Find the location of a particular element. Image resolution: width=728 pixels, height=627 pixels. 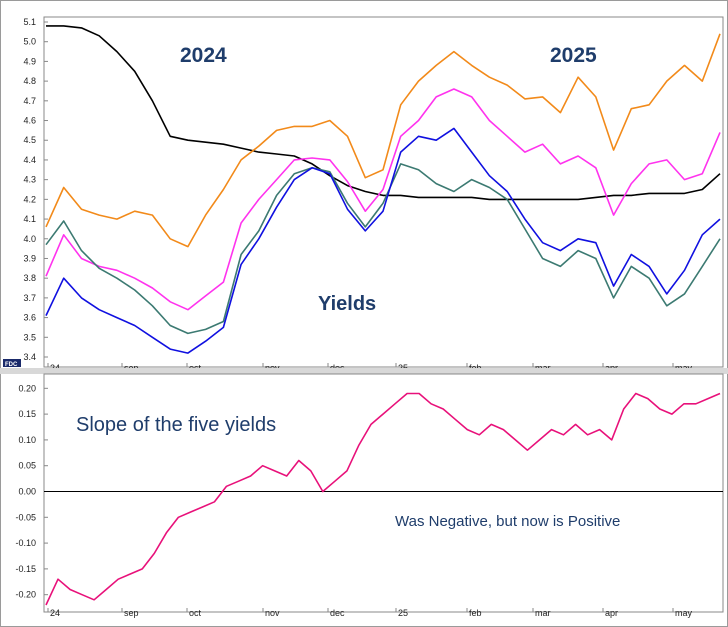

slope-x-tick-label: 24 is located at coordinates (55, 613).